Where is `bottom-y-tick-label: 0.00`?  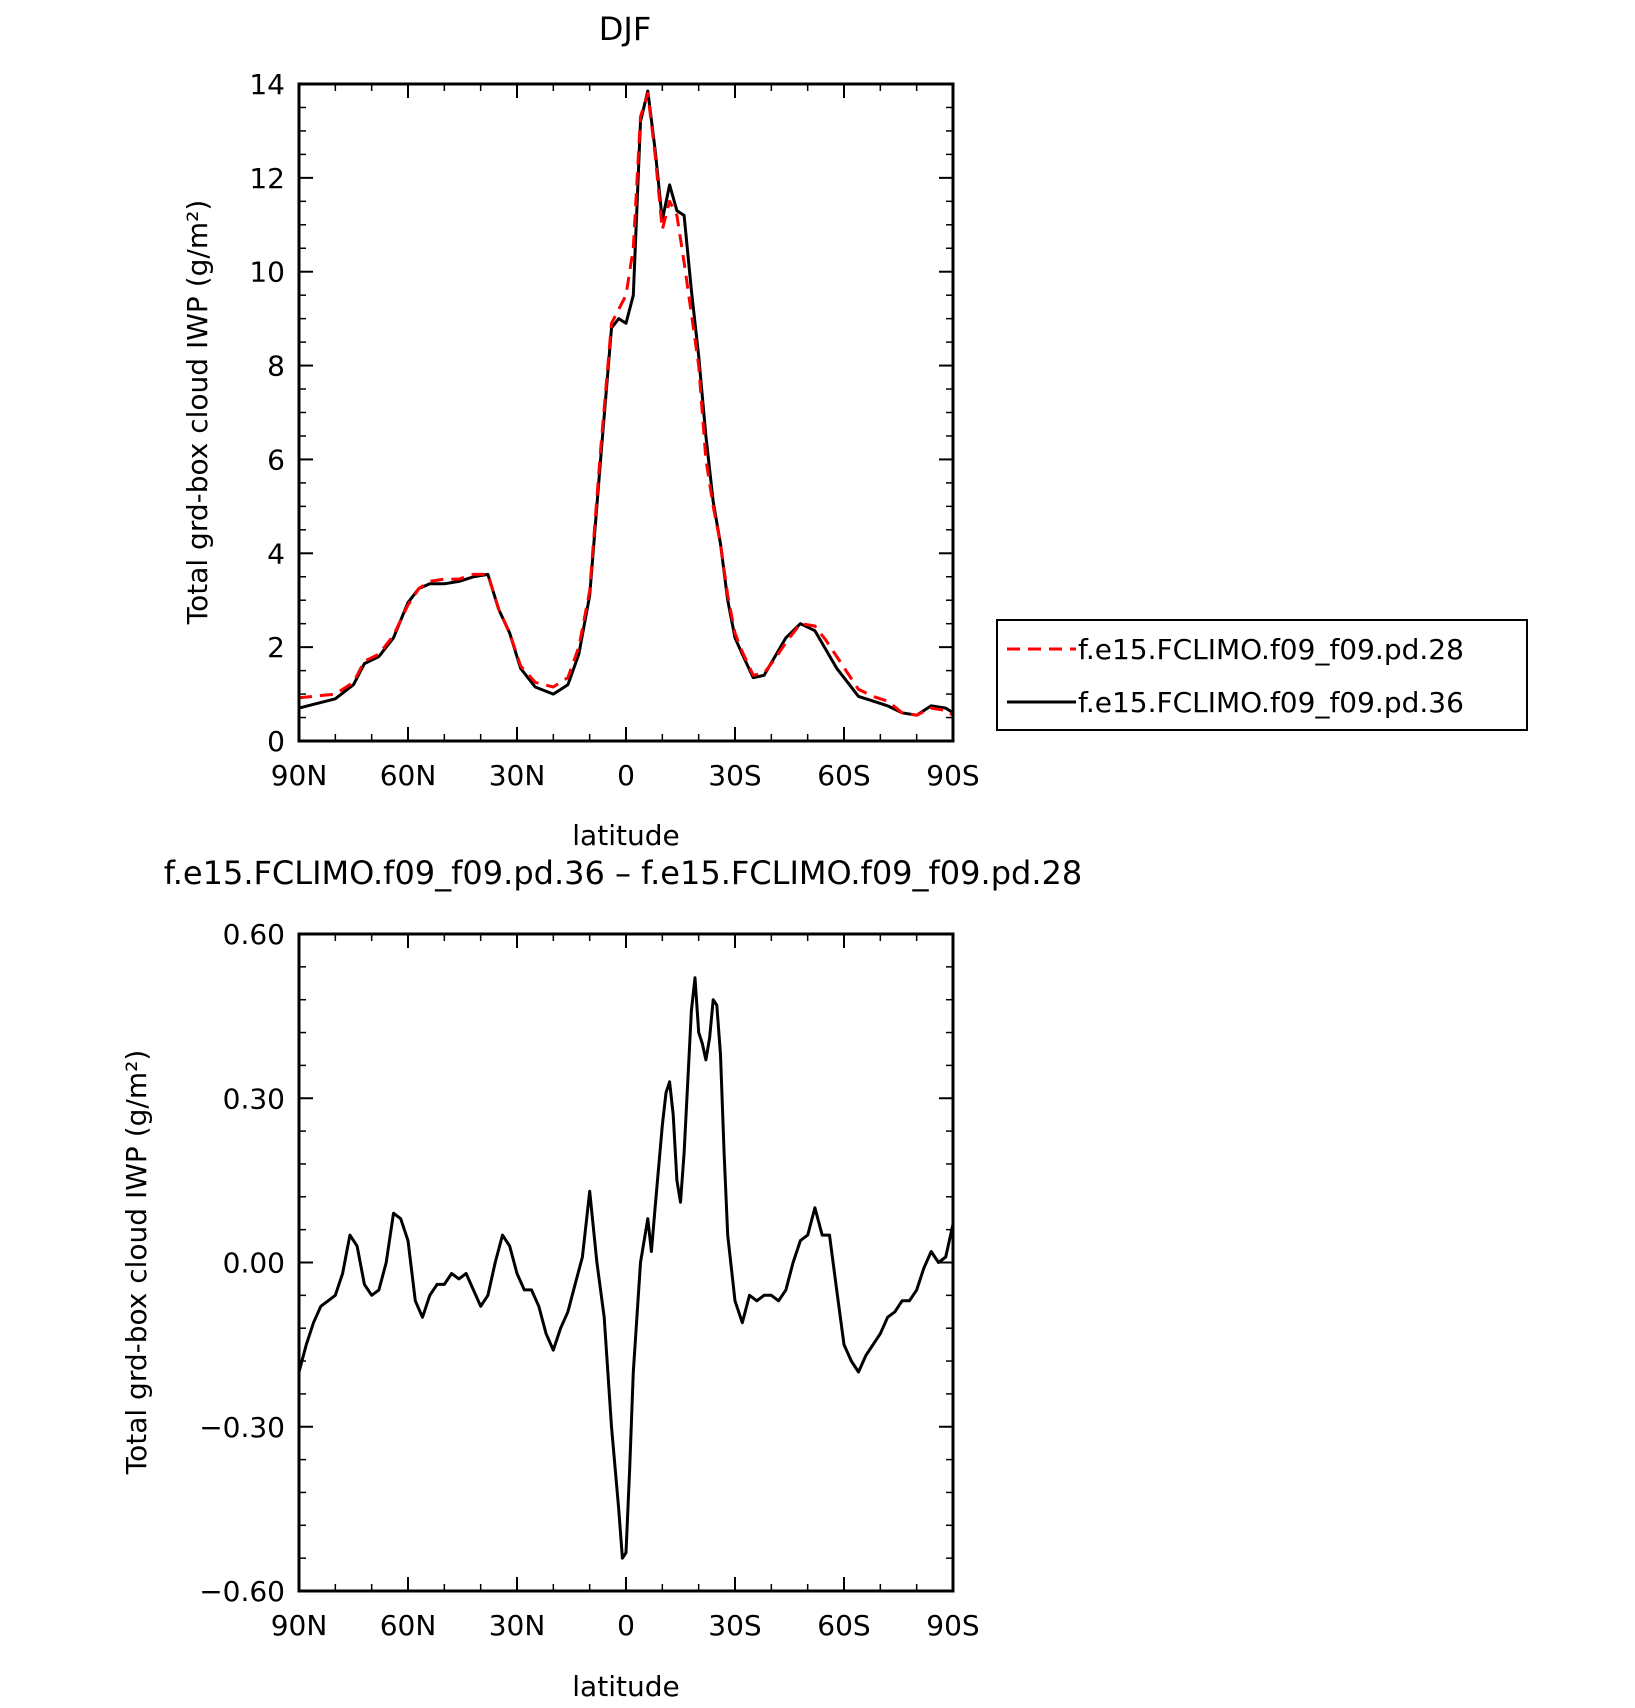 bottom-y-tick-label: 0.00 is located at coordinates (254, 1263).